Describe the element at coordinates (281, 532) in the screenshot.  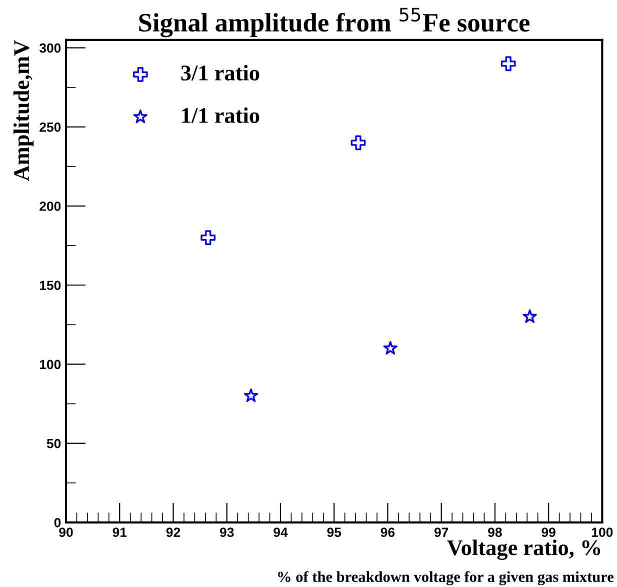
I see `x-tick-label: 94` at that location.